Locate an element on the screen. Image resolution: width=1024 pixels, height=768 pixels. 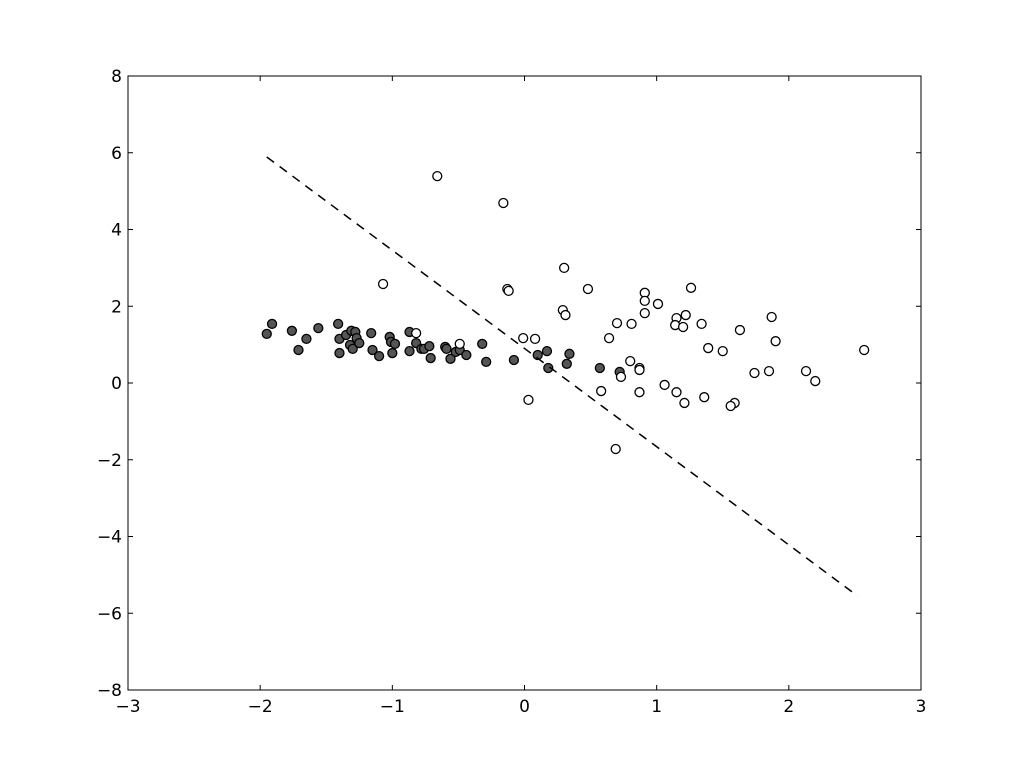
x-tick-label: −2 is located at coordinates (260, 707).